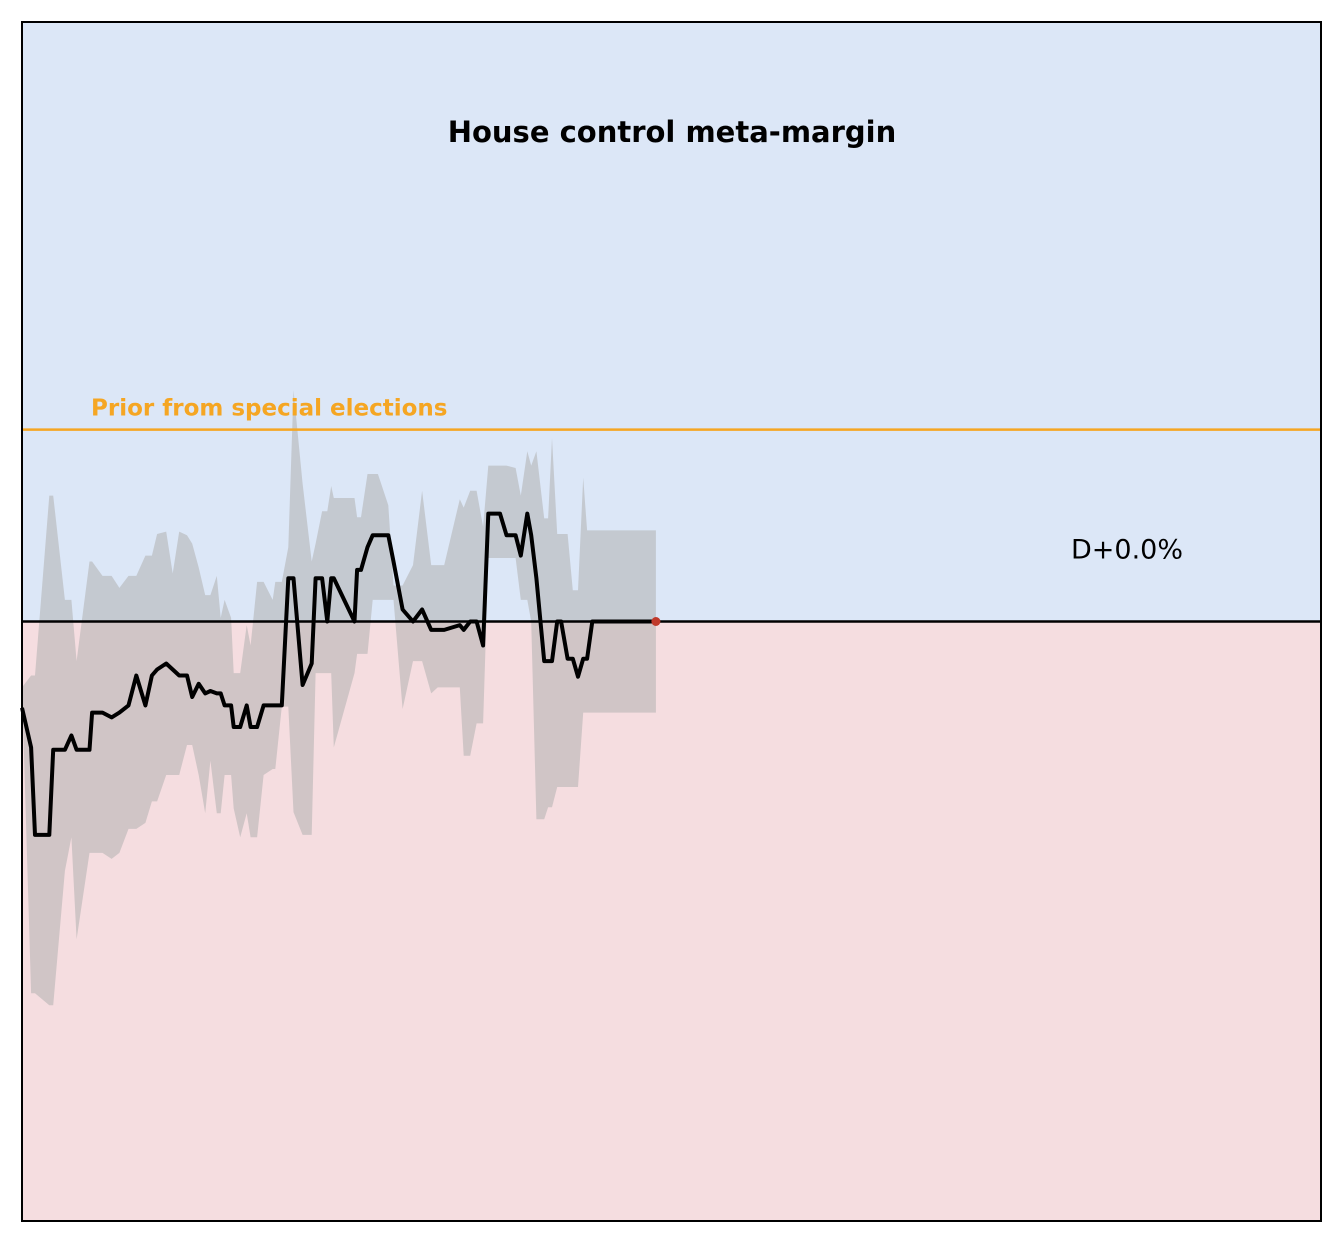  What do you see at coordinates (338, 674) in the screenshot?
I see `meta-margin-line` at bounding box center [338, 674].